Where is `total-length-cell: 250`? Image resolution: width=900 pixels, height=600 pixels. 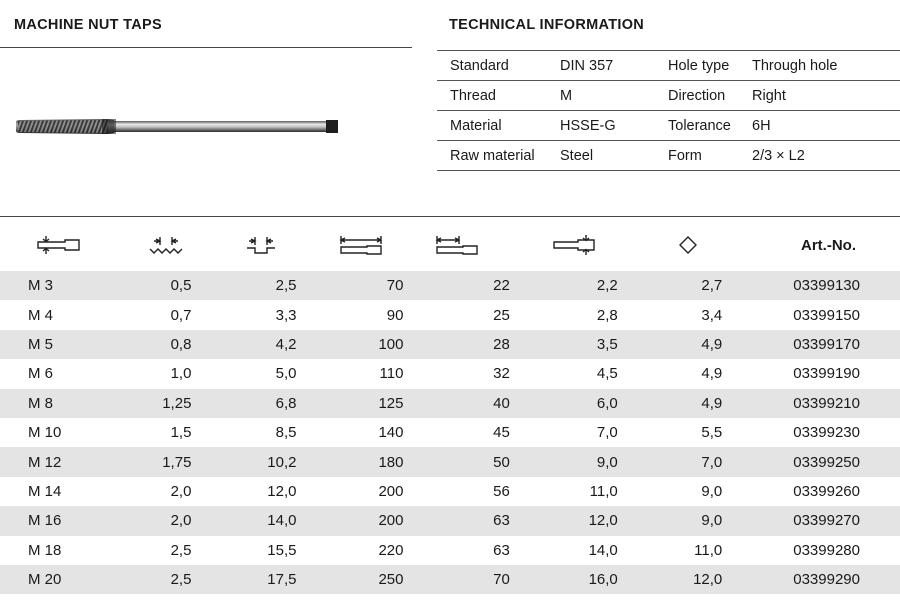
total-length-cell: 250 is located at coordinates (350, 579).